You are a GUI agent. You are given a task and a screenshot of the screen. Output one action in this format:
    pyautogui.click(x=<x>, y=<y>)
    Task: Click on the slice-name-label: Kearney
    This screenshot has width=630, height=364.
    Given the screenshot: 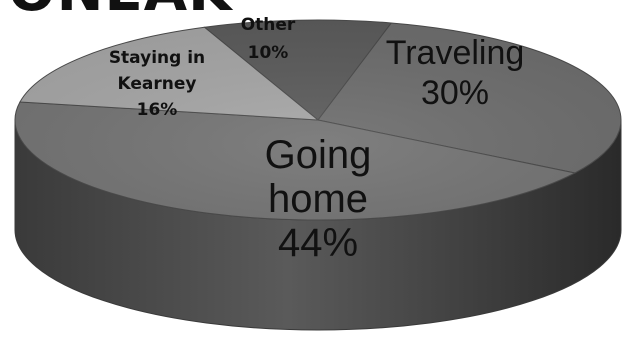 What is the action you would take?
    pyautogui.click(x=157, y=84)
    